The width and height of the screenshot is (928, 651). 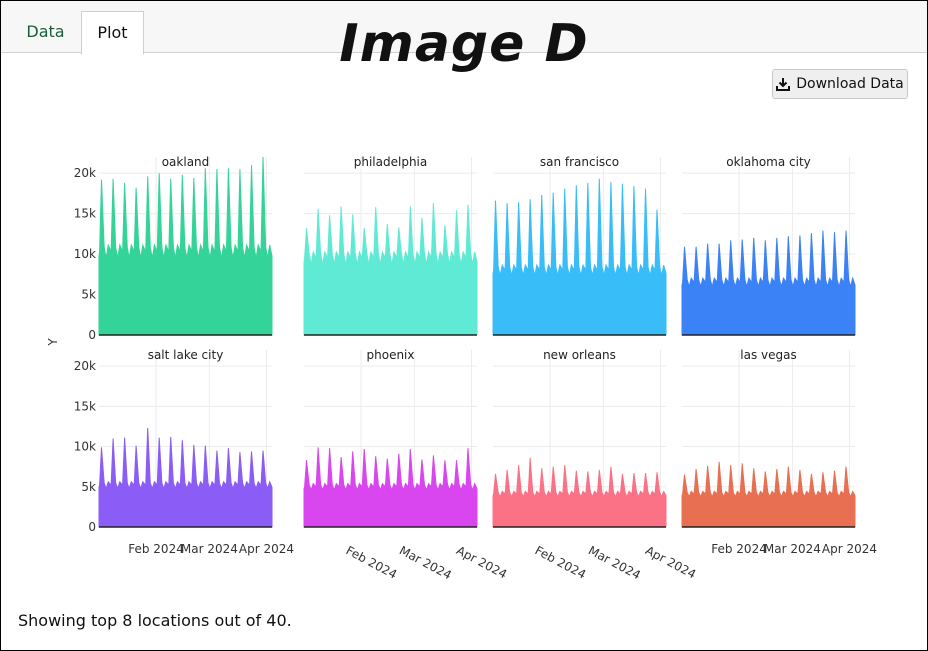 What do you see at coordinates (186, 355) in the screenshot?
I see `panel-title: salt lake city` at bounding box center [186, 355].